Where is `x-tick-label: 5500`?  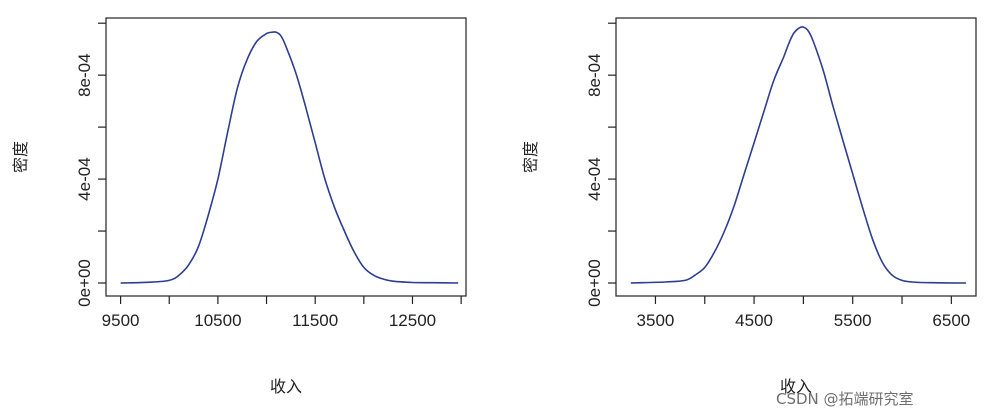
x-tick-label: 5500 is located at coordinates (853, 320).